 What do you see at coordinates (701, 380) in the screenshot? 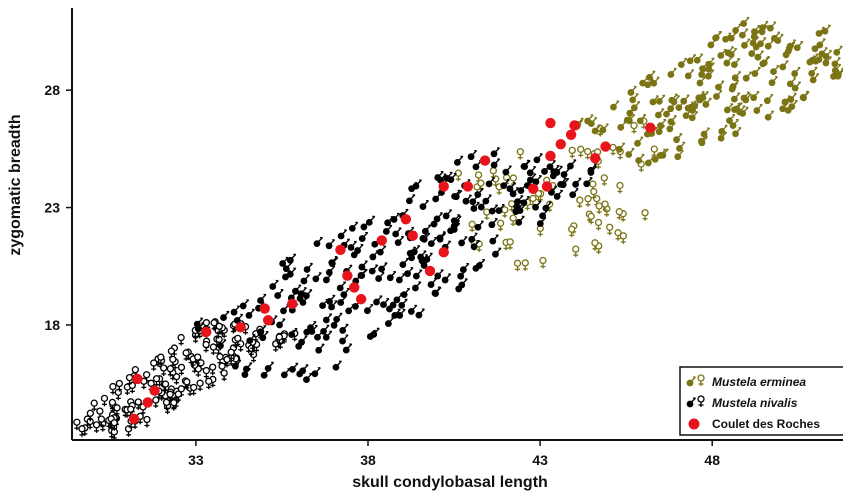
I see `legend-female-symbol-icon` at bounding box center [701, 380].